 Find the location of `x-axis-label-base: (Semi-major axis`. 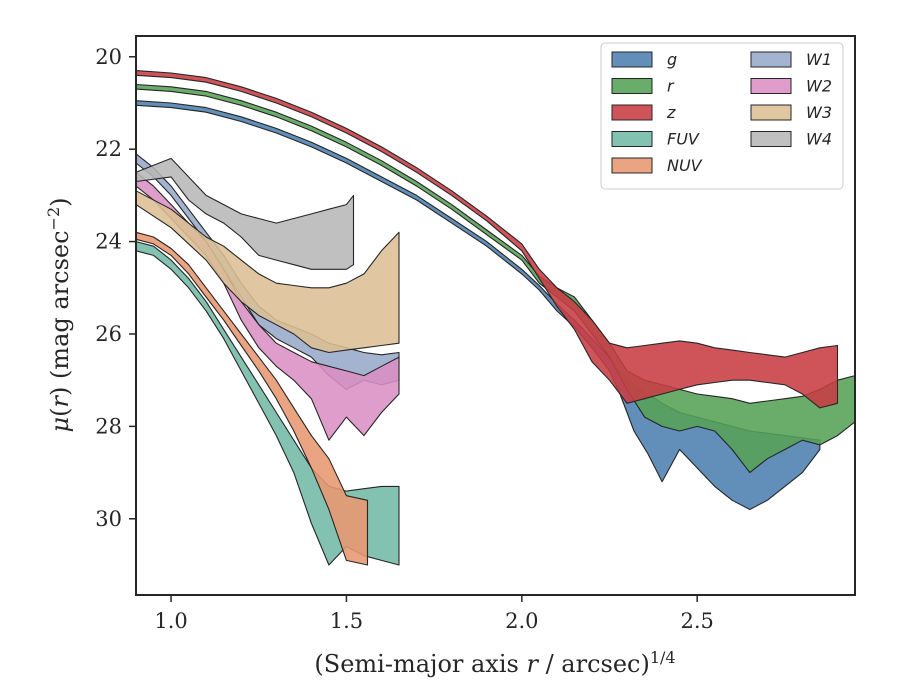

x-axis-label-base: (Semi-major axis is located at coordinates (420, 664).